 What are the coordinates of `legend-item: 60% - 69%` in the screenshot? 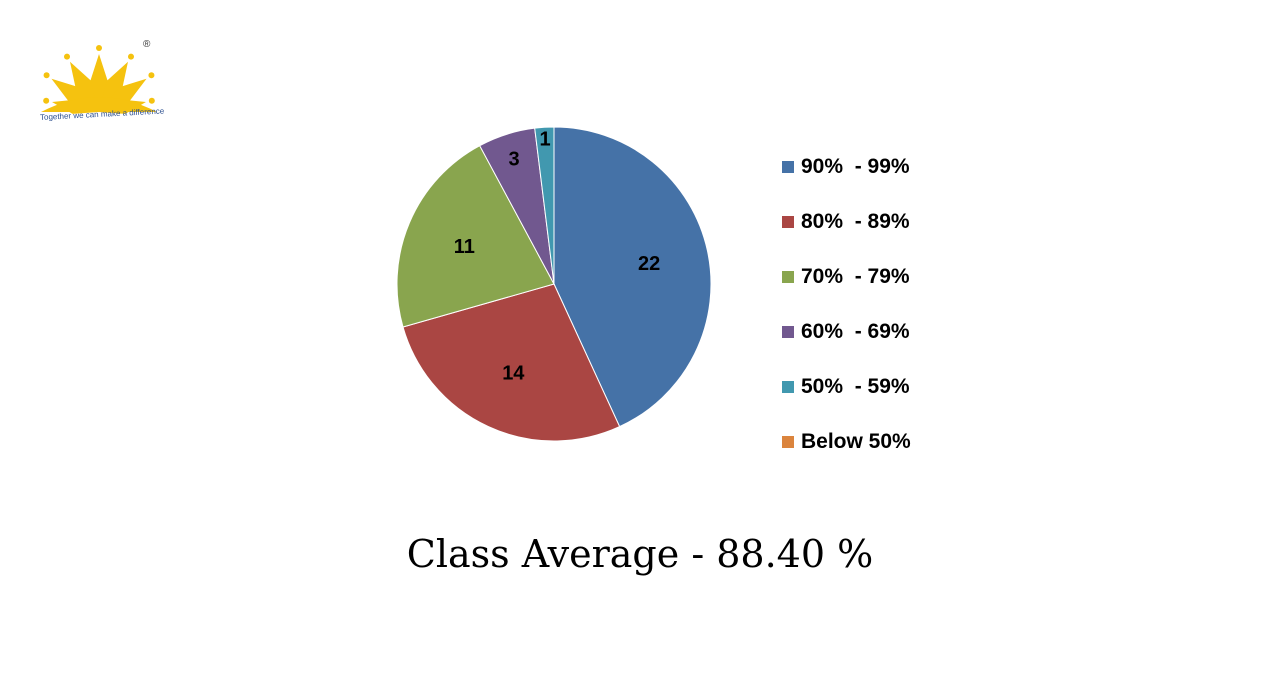 It's located at (846, 331).